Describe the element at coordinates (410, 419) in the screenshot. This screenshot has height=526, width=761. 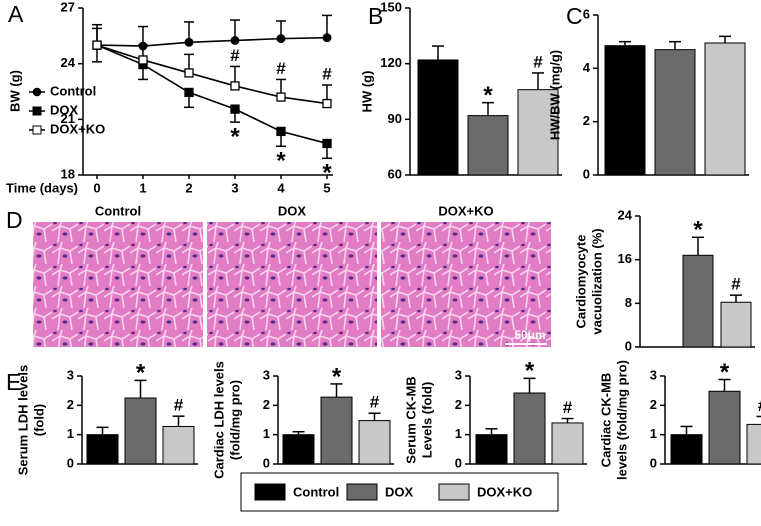
I see `y-axis-label: Serum CK-MB` at that location.